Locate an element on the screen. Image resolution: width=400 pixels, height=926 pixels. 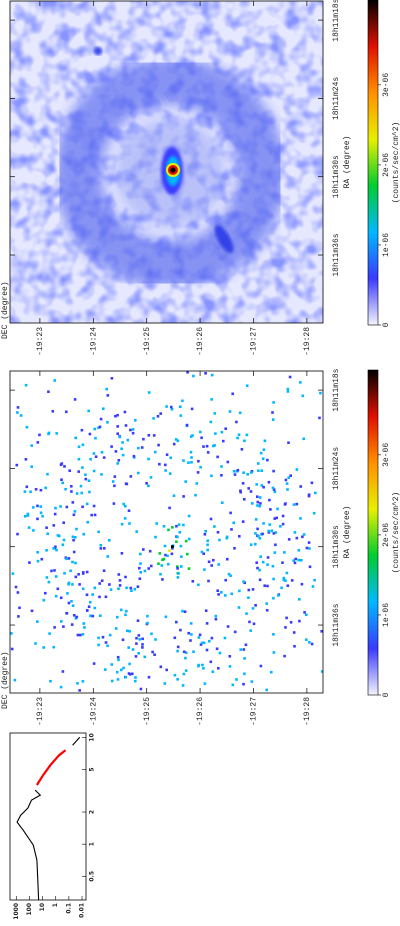
y-tick-label: -19:26 is located at coordinates (200, 341).